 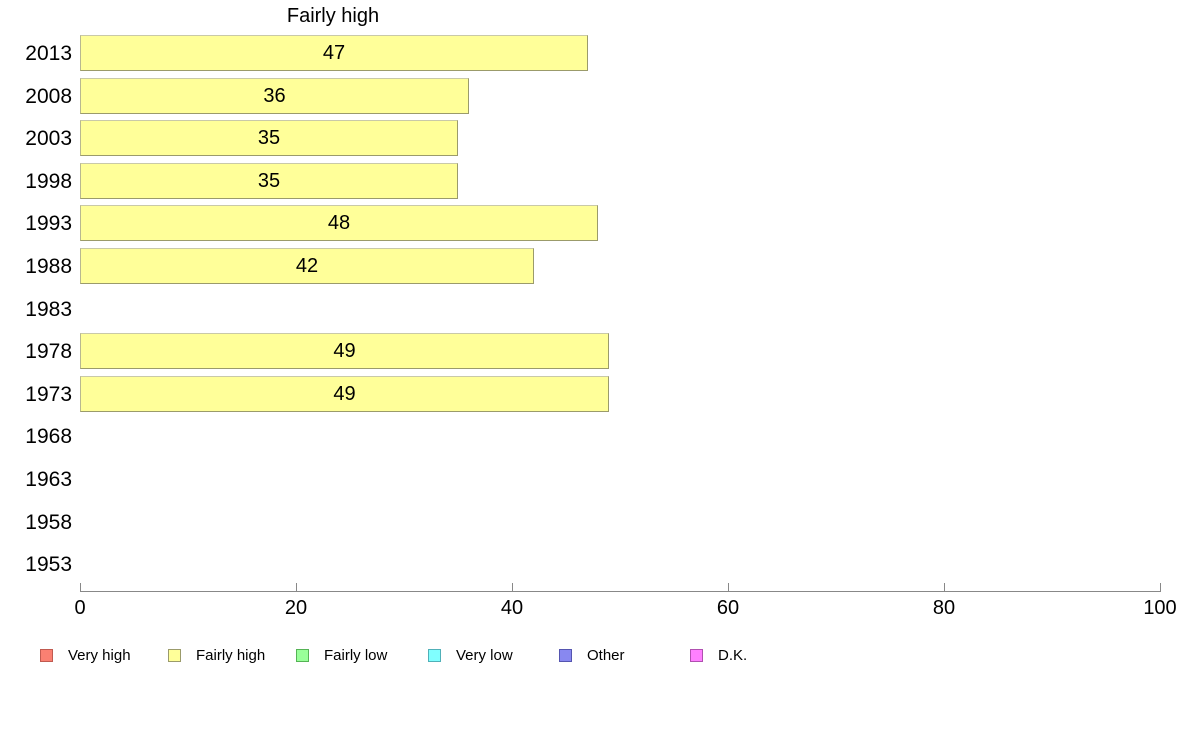 What do you see at coordinates (606, 655) in the screenshot?
I see `legend-item-label: Other` at bounding box center [606, 655].